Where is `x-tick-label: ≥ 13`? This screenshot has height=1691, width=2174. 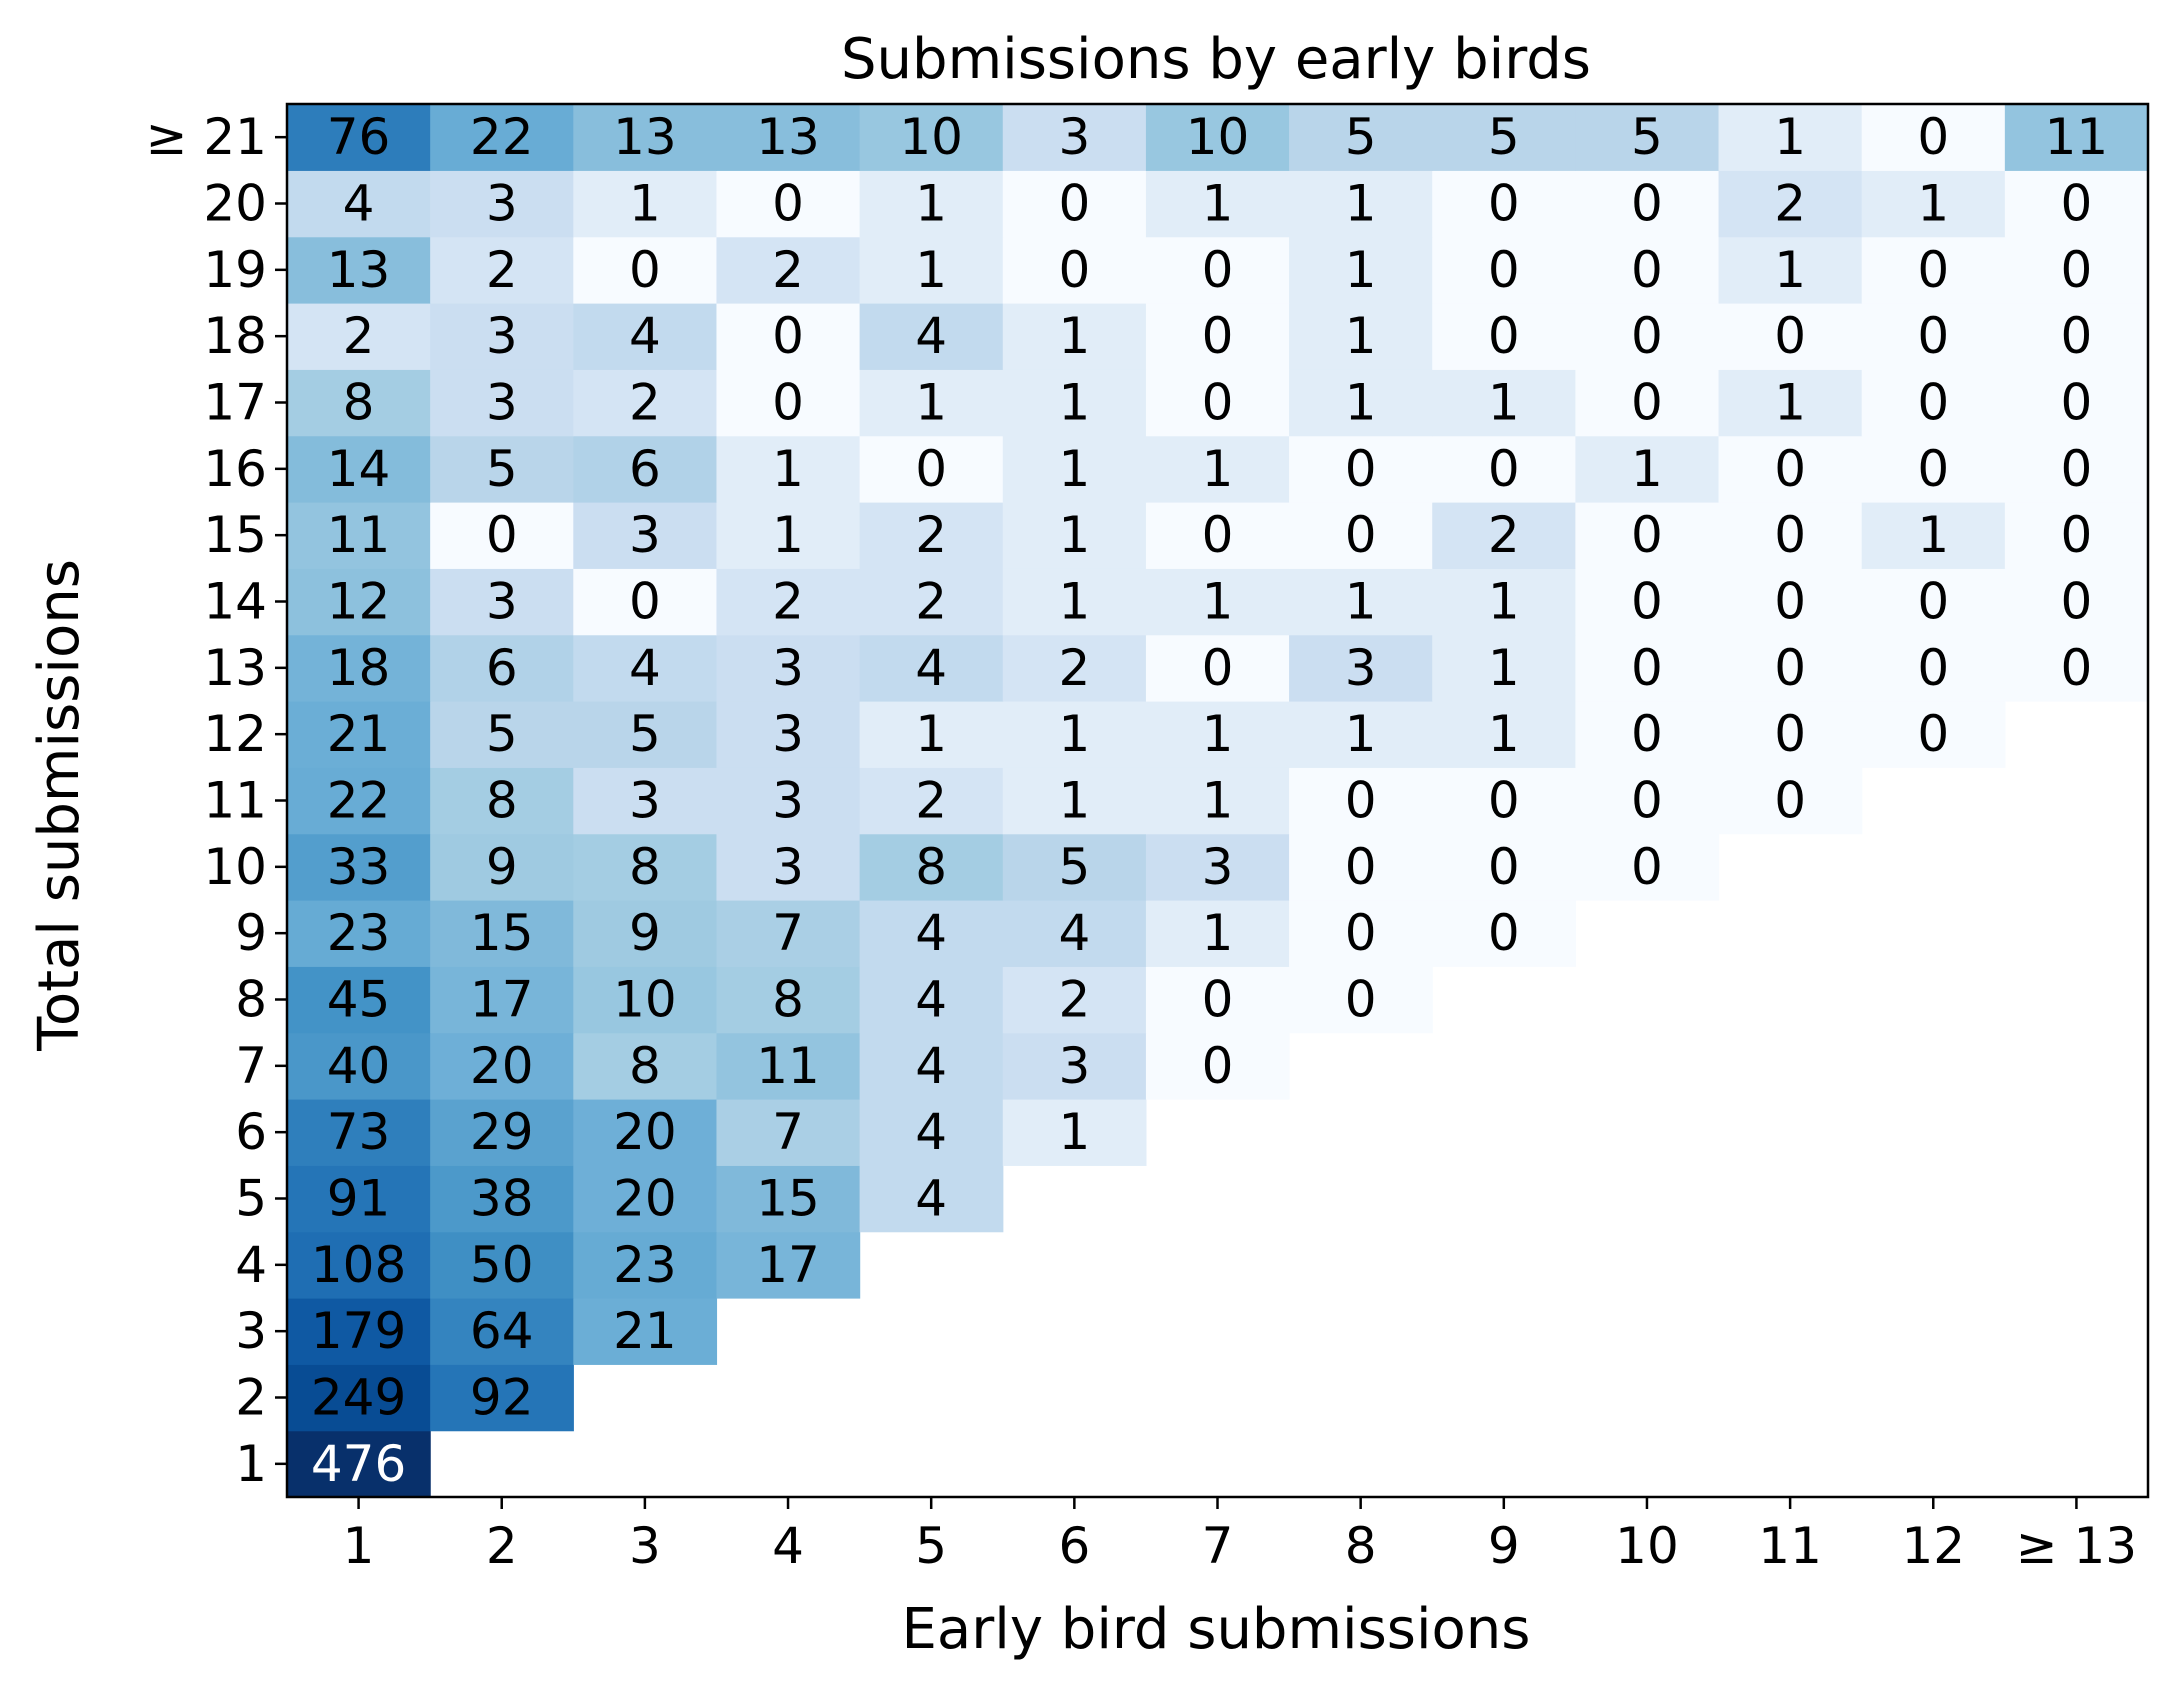
x-tick-label: ≥ 13 is located at coordinates (2076, 1546).